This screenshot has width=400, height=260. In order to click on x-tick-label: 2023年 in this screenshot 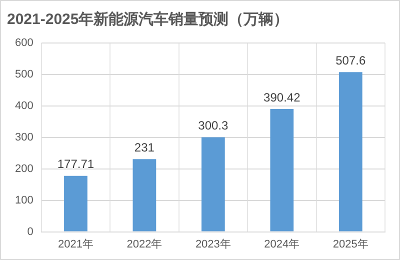, I will do `click(213, 244)`.